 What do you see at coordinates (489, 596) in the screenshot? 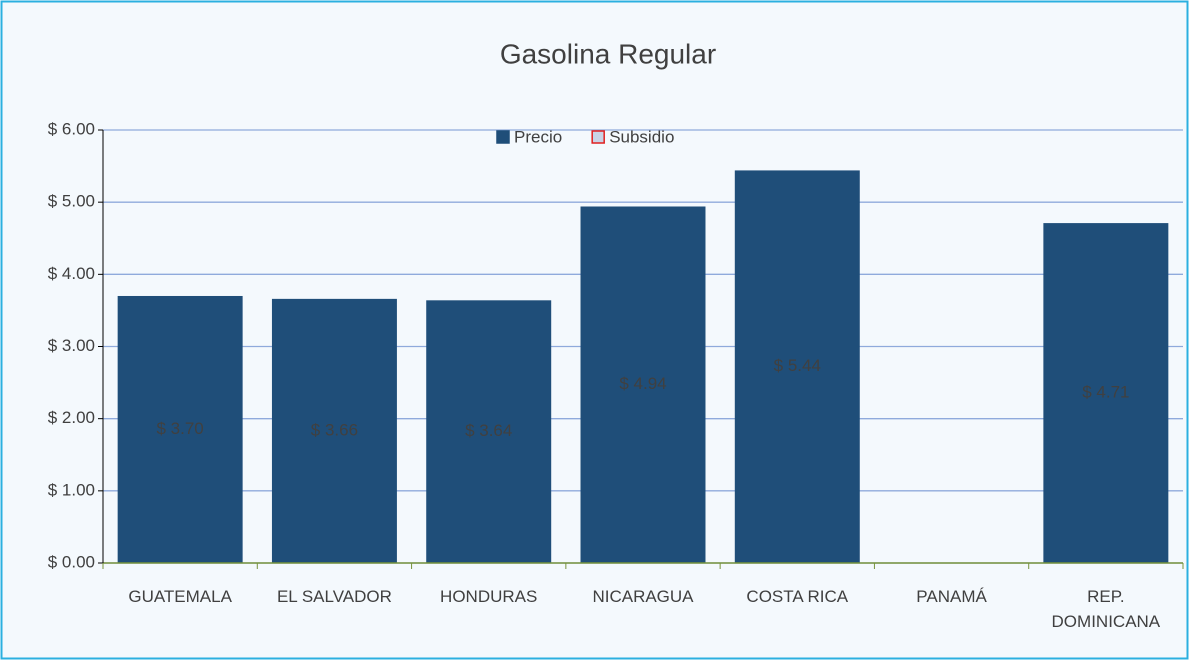
I see `x-tick-label: HONDURAS` at bounding box center [489, 596].